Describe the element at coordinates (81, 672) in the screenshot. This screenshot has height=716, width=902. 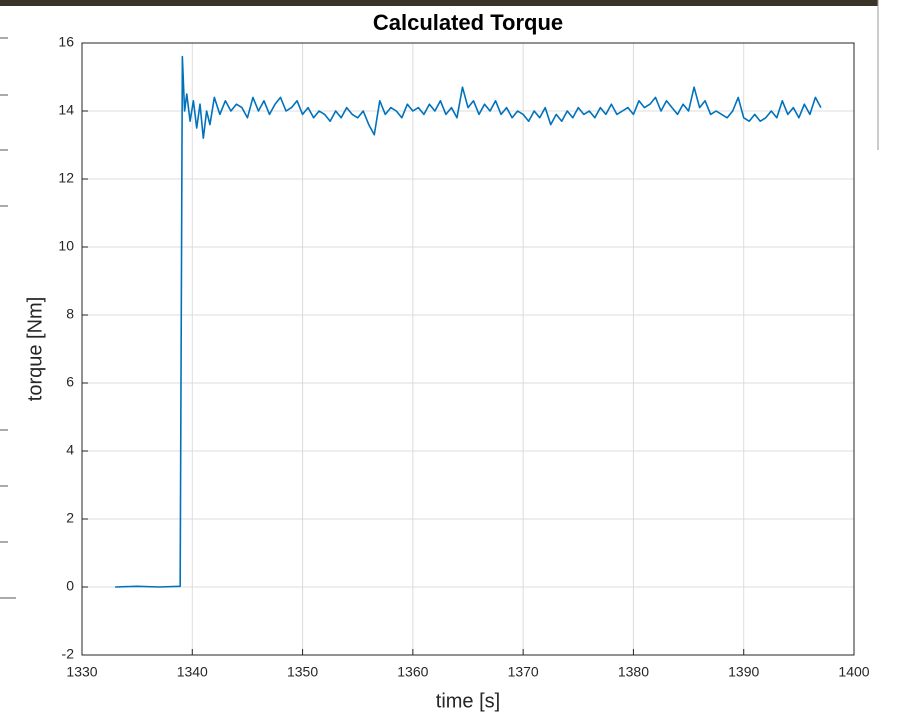
I see `x-tick-label: 1330` at that location.